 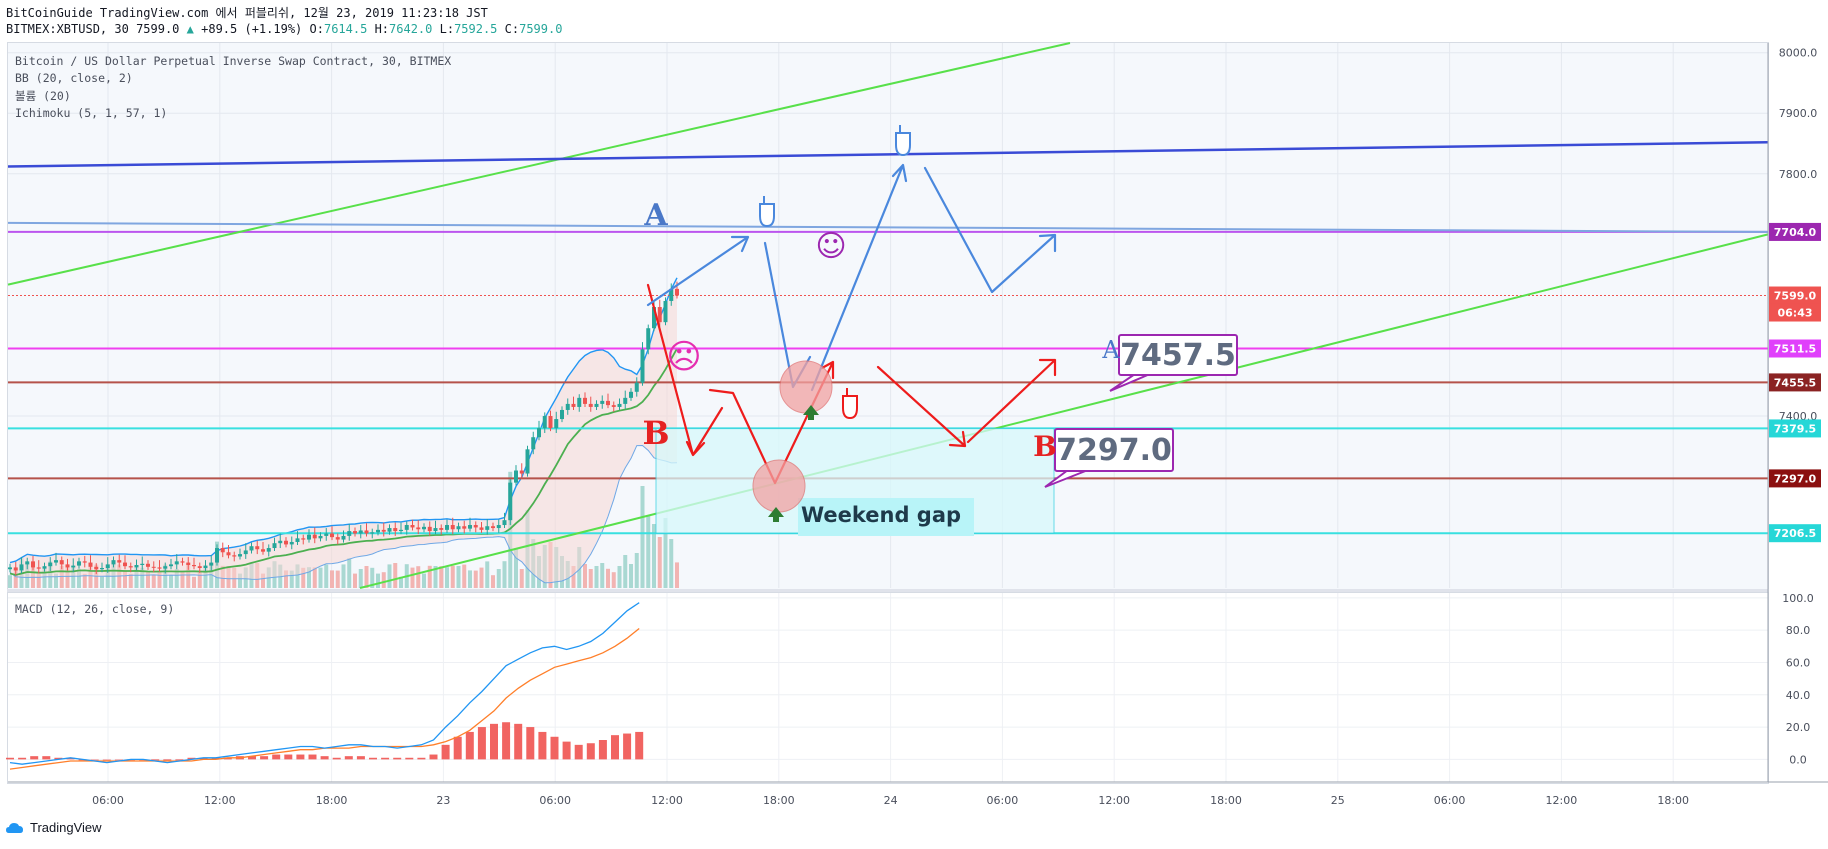 What do you see at coordinates (541, 29) in the screenshot?
I see `close-value: 7599.0` at bounding box center [541, 29].